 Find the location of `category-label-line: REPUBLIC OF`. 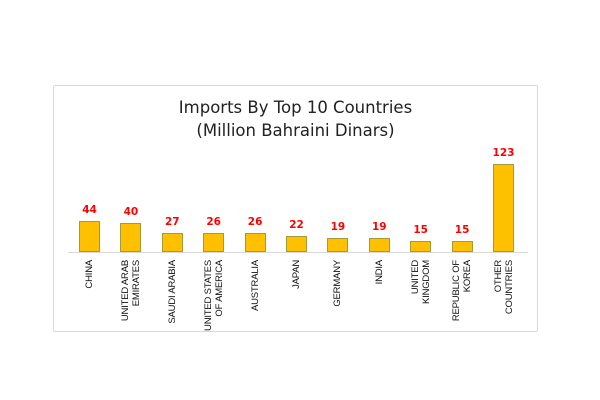

category-label-line: REPUBLIC OF is located at coordinates (457, 291).